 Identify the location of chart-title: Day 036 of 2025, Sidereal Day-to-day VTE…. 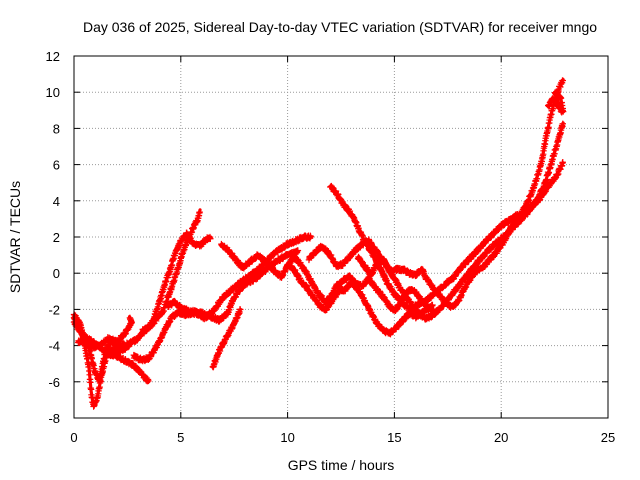
(340, 27).